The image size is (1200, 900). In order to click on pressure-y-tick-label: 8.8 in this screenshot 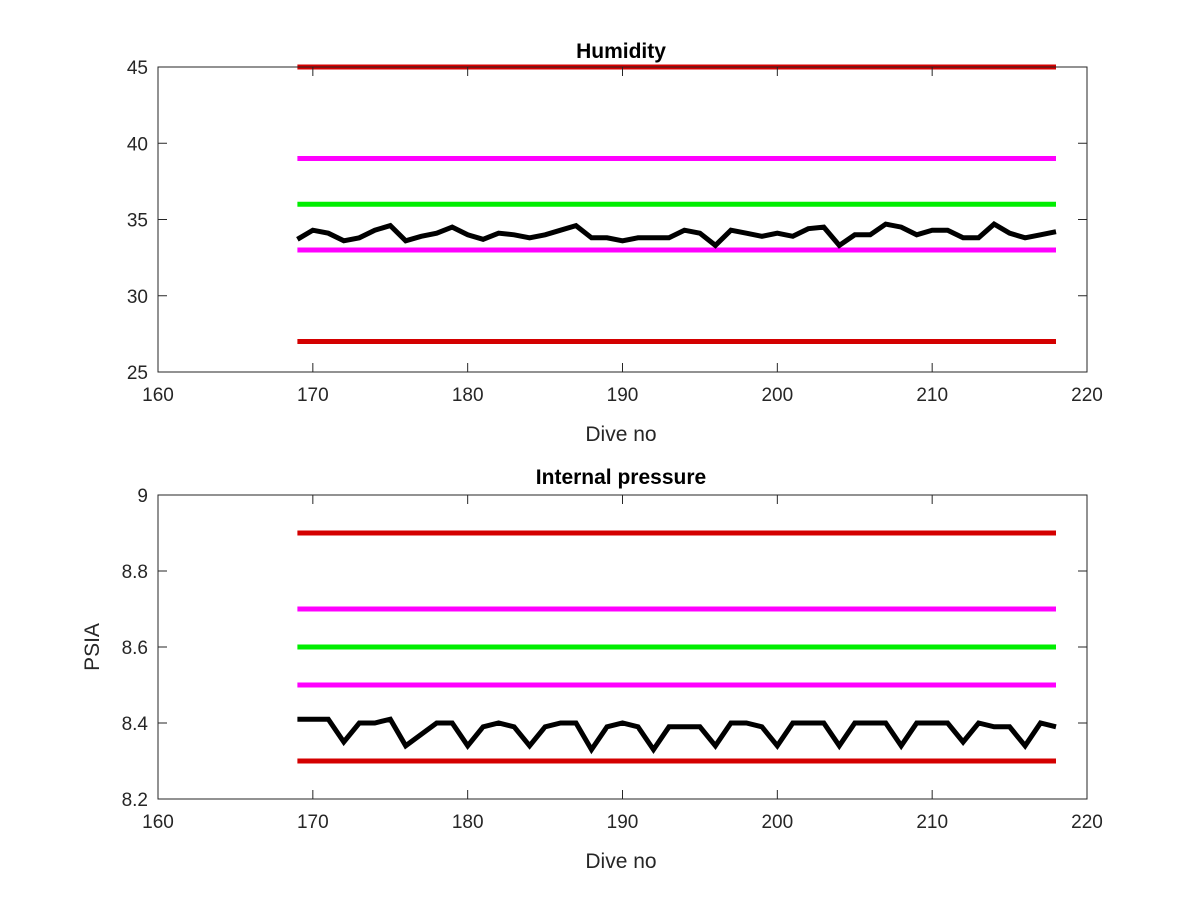, I will do `click(135, 572)`.